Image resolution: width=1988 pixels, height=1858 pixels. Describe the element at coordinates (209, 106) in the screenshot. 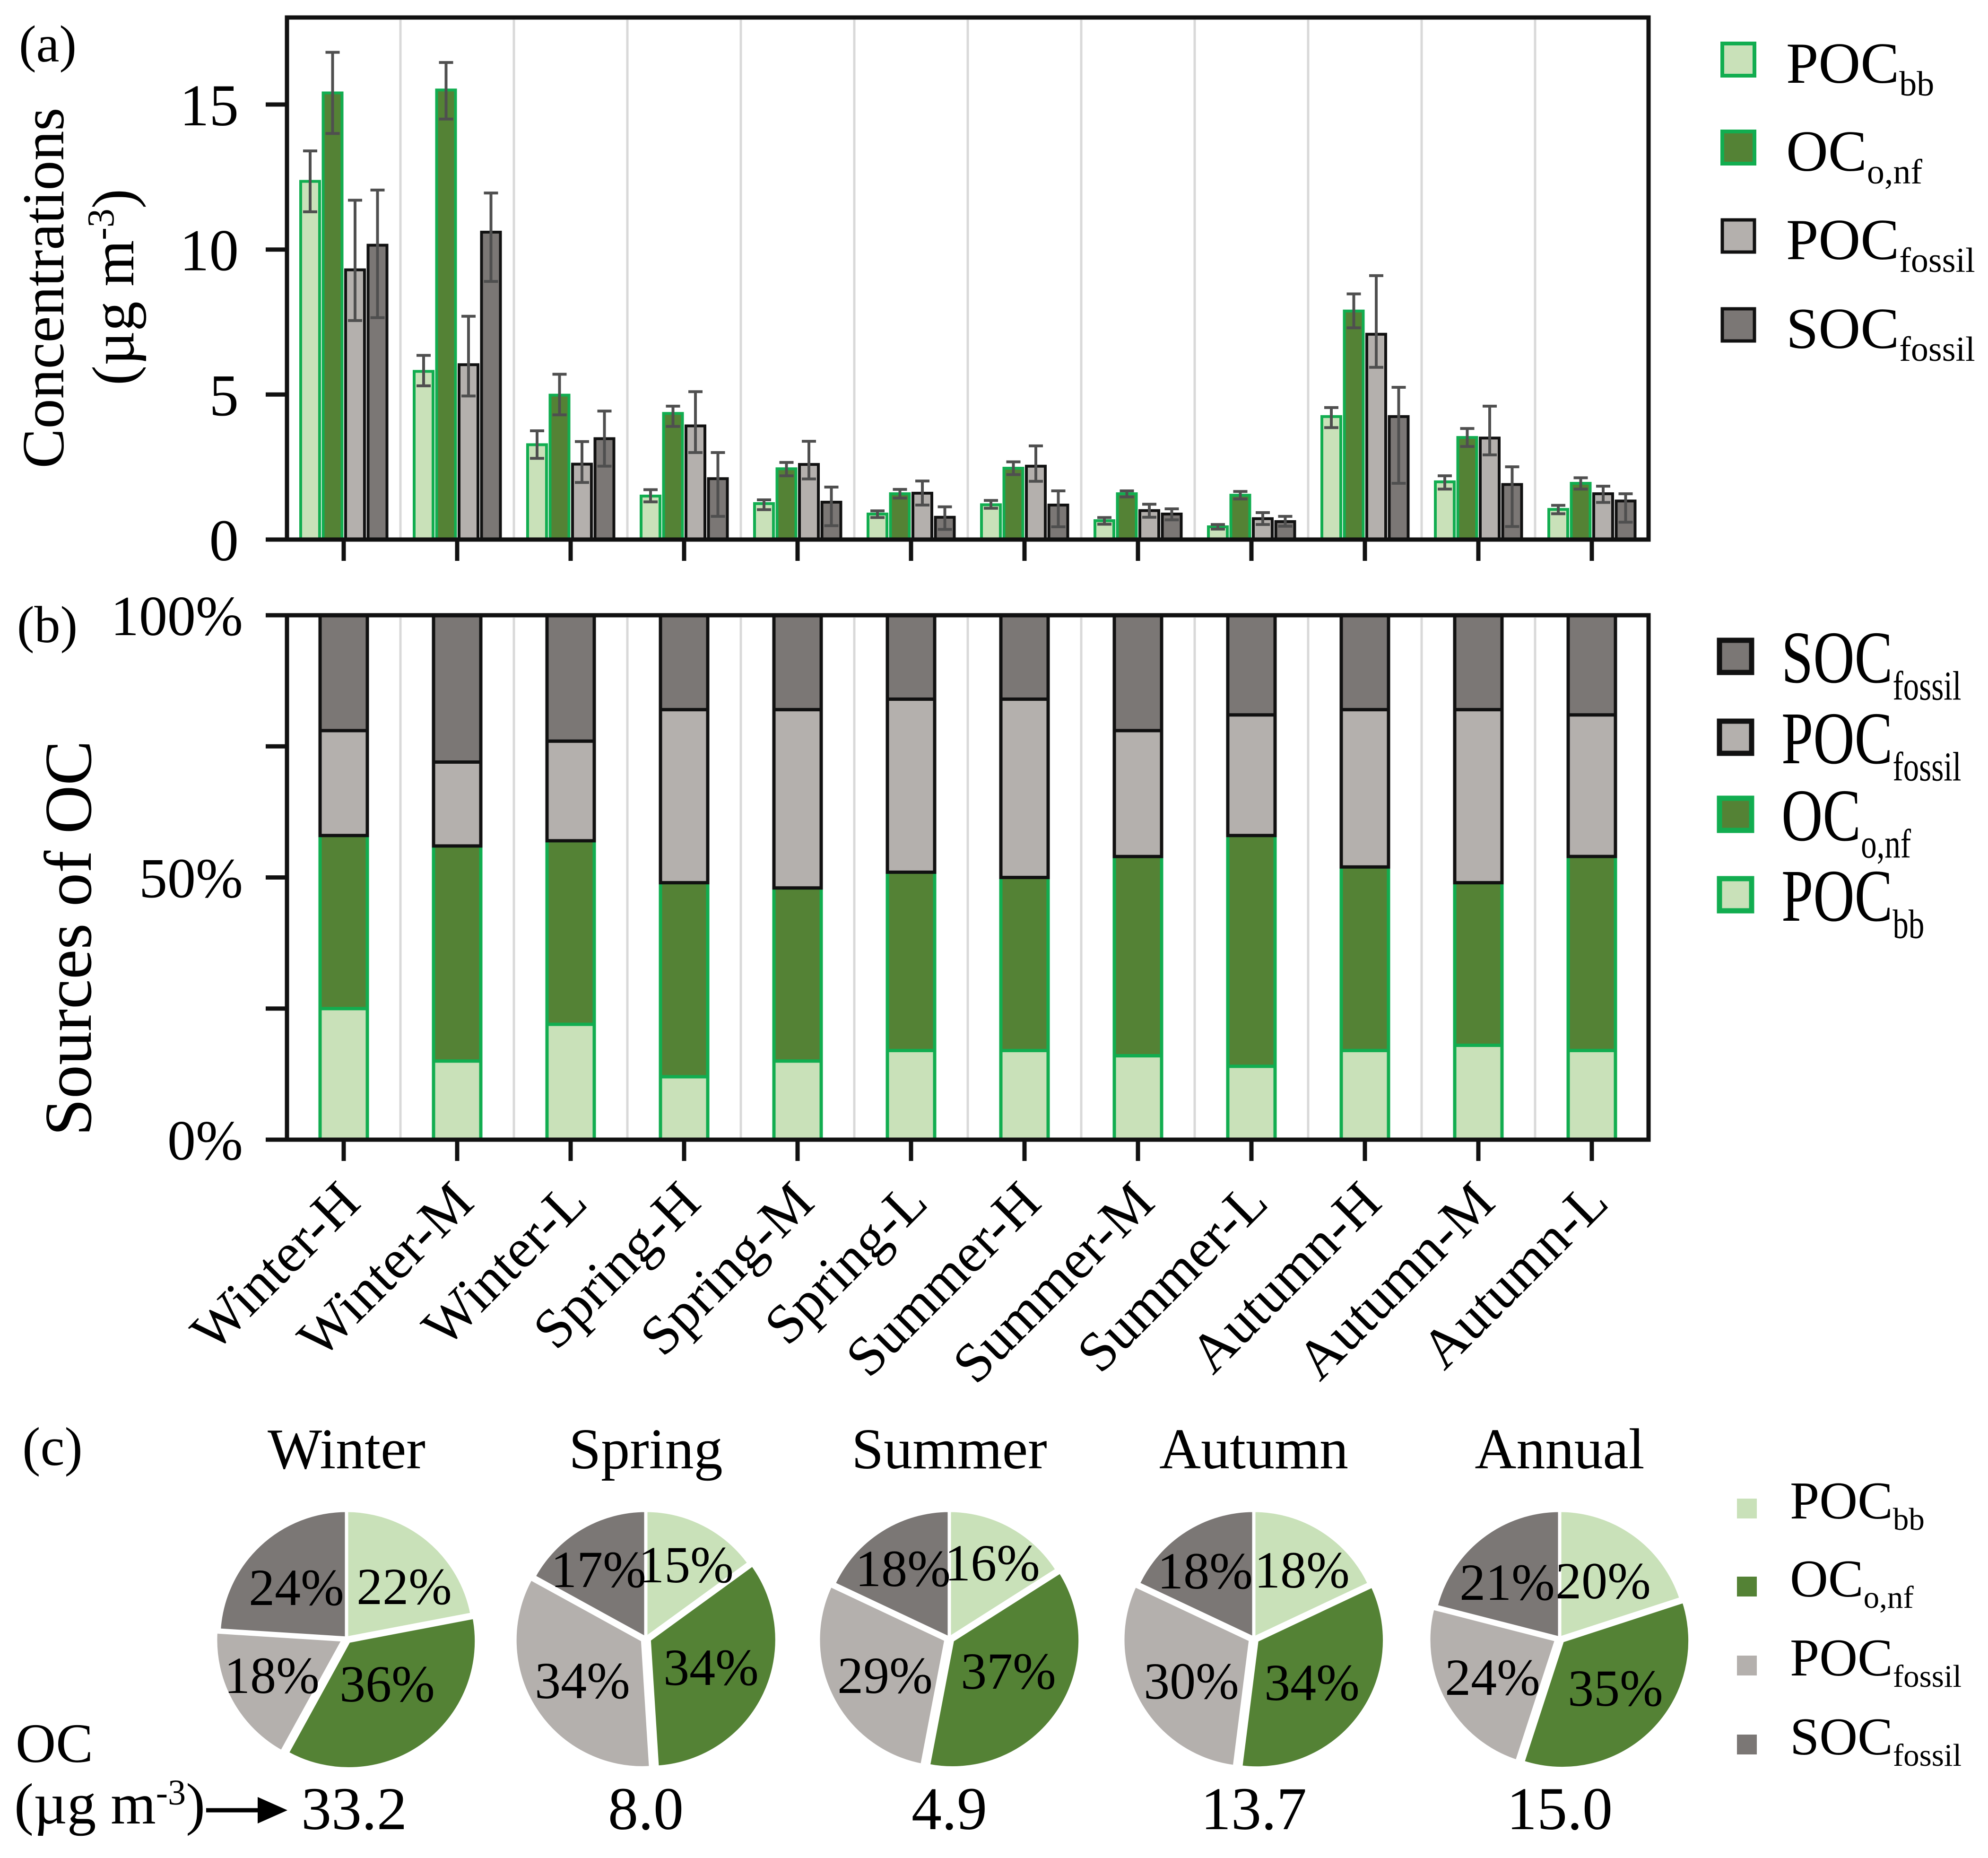

I see `svg-text: 15` at that location.